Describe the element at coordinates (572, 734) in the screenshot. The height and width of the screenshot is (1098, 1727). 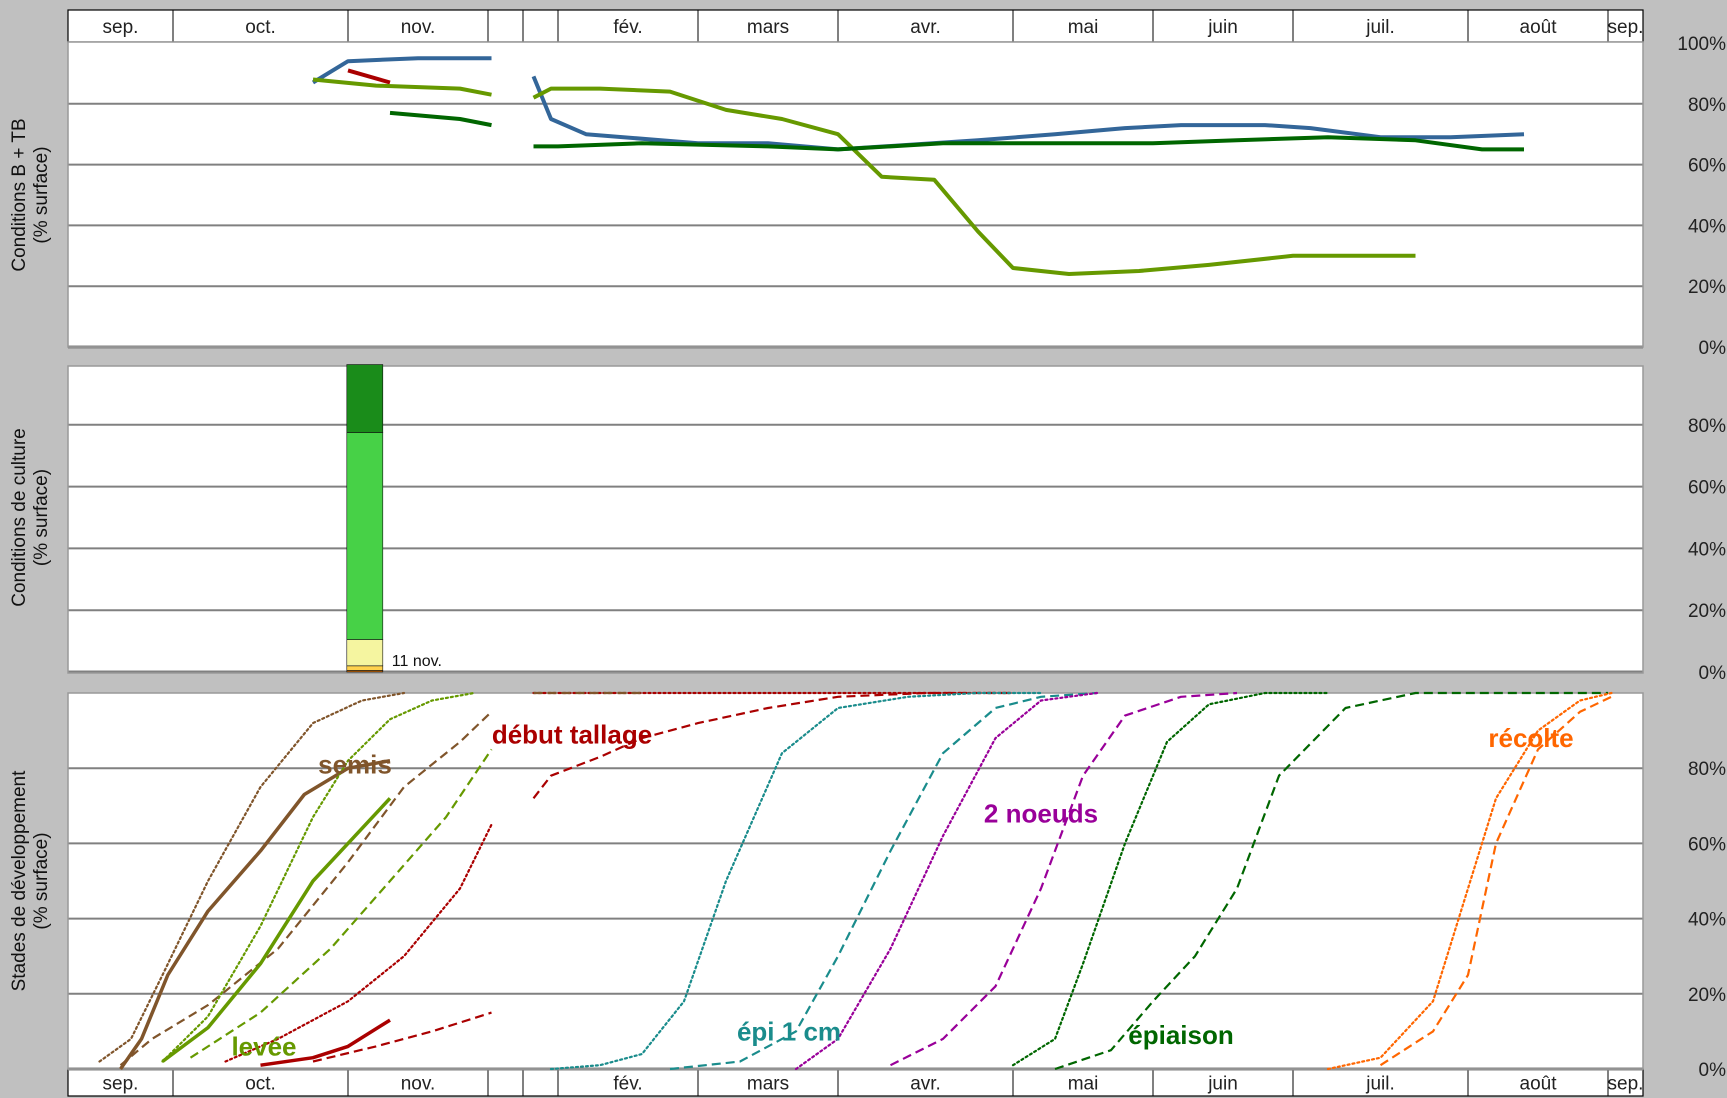
I see `stage-label: début tallage` at that location.